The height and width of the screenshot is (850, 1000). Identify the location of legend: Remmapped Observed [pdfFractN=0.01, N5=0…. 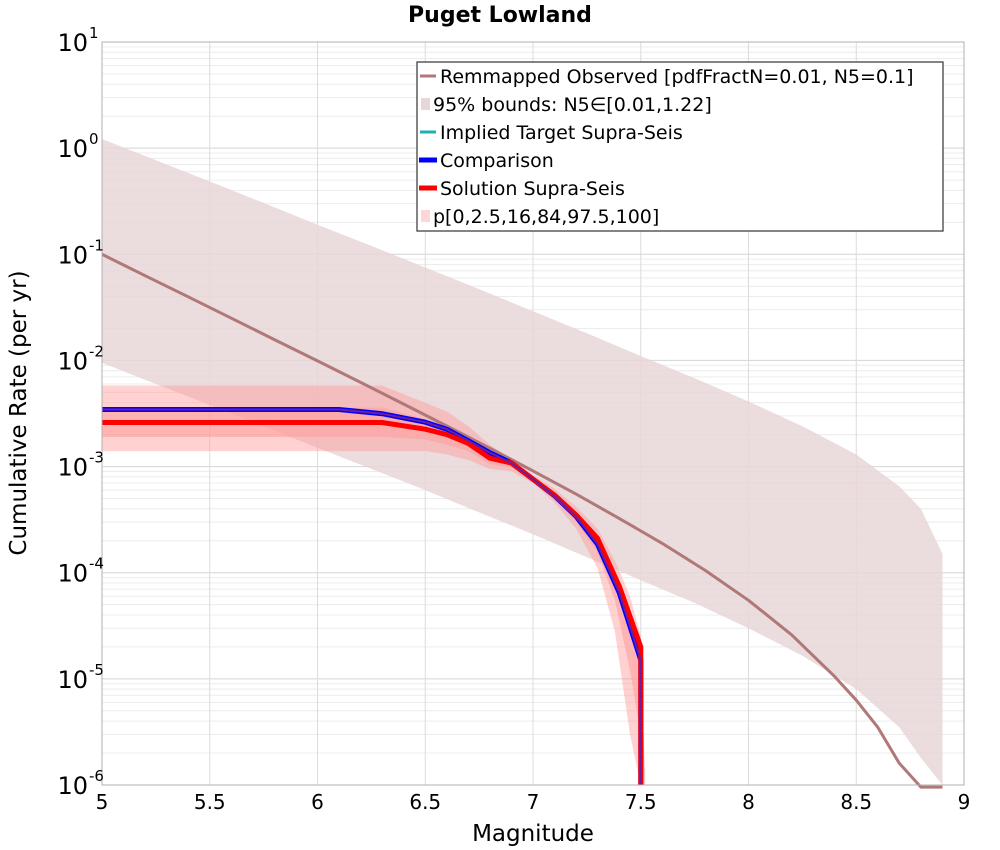
(680, 146).